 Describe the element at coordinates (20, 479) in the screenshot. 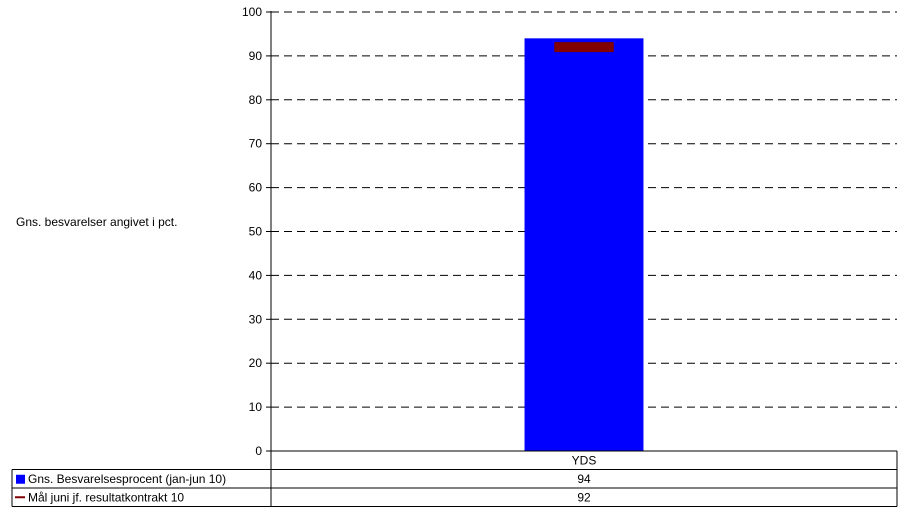

I see `legend-swatch-bar` at that location.